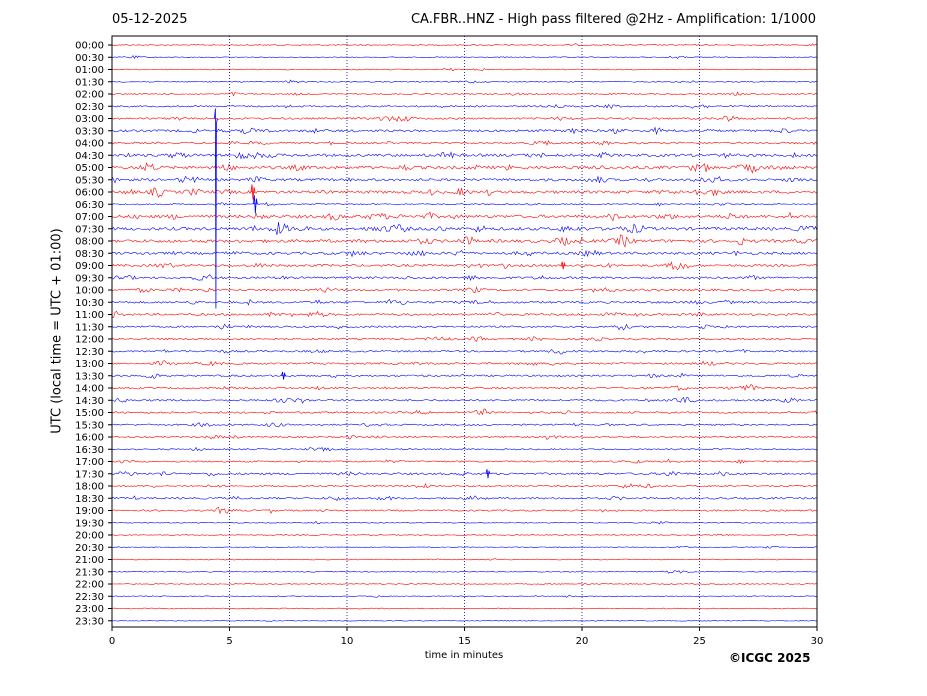 This screenshot has height=696, width=927. I want to click on y-tick-label: 10:30, so click(89, 303).